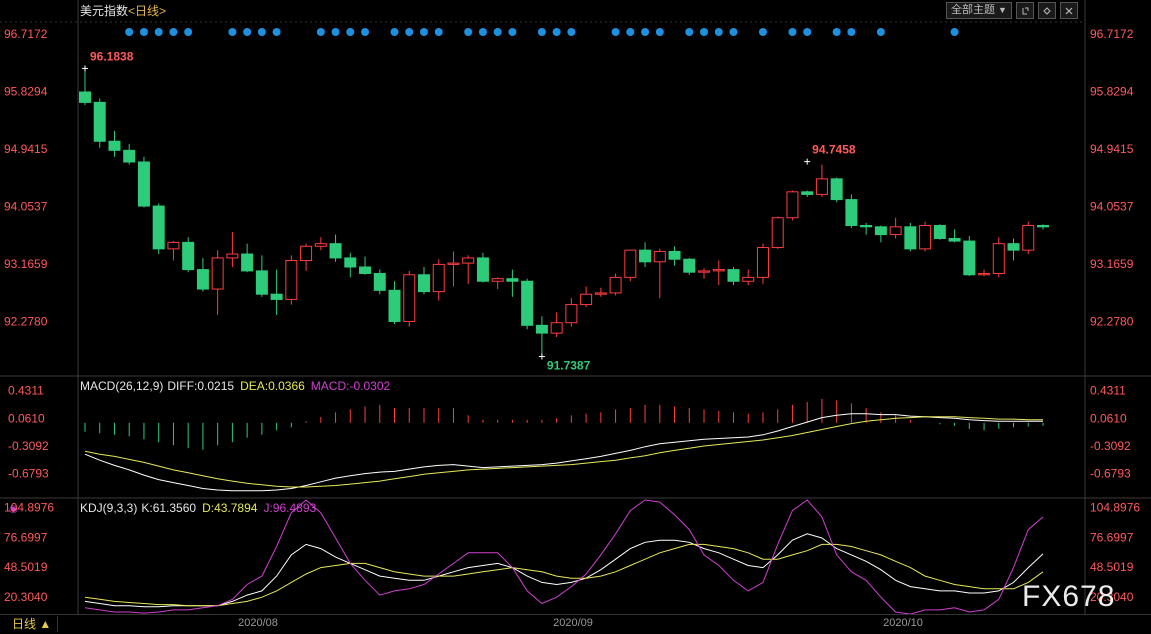  I want to click on x-axis-label-aug: 2020/08, so click(258, 623).